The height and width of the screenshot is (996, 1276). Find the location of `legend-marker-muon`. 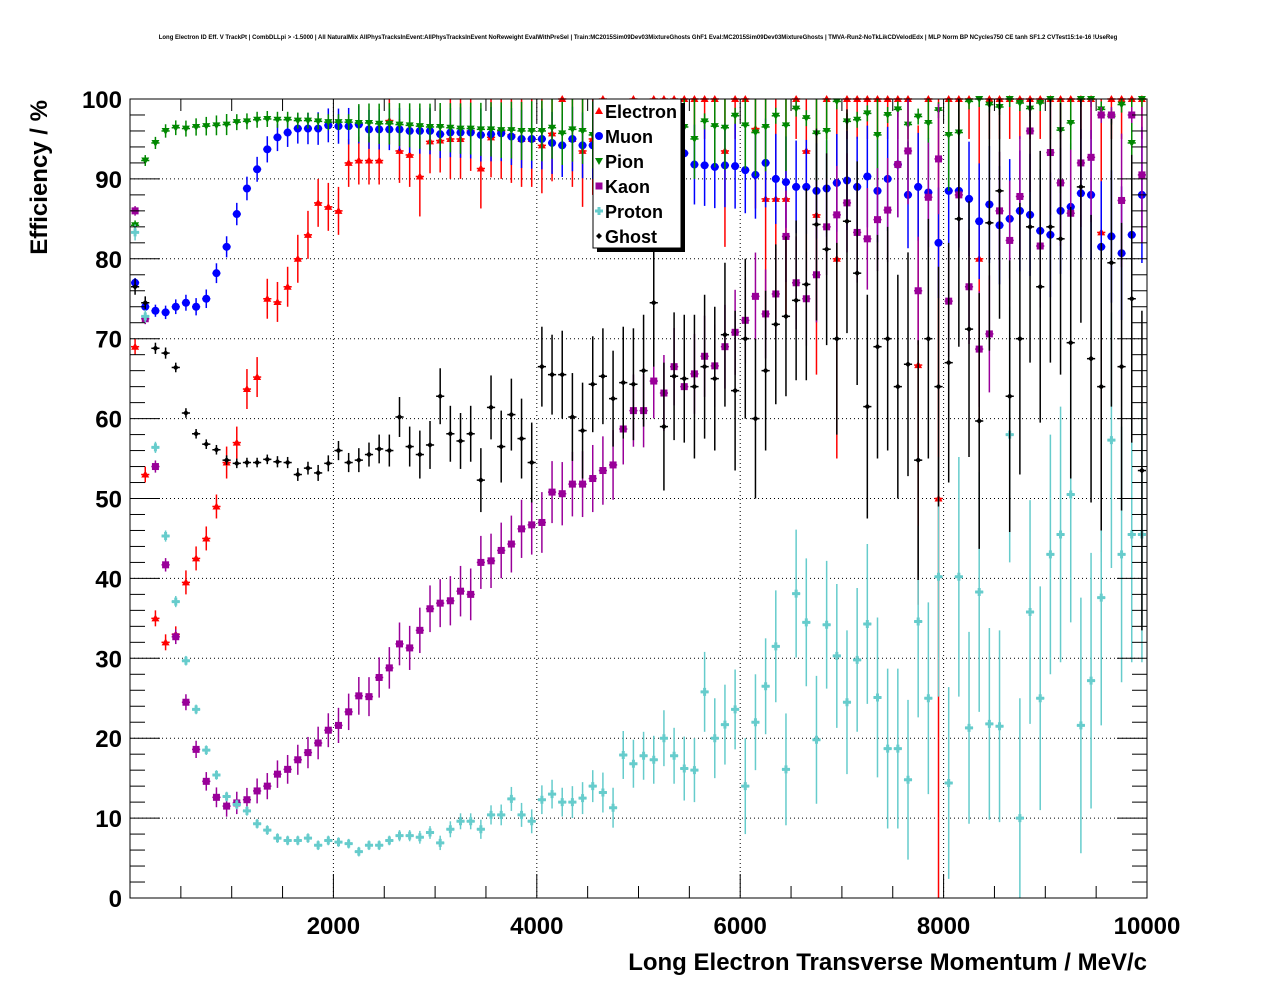

legend-marker-muon is located at coordinates (599, 136).